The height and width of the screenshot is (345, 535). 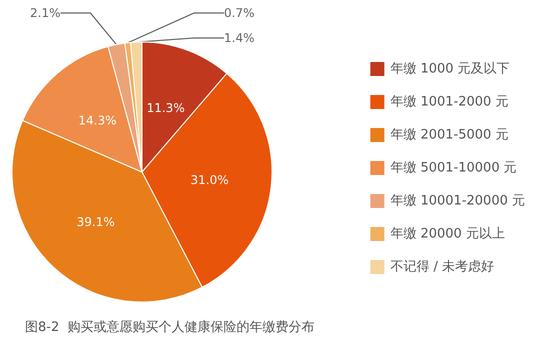 I want to click on data-label: 39.1%, so click(x=95, y=221).